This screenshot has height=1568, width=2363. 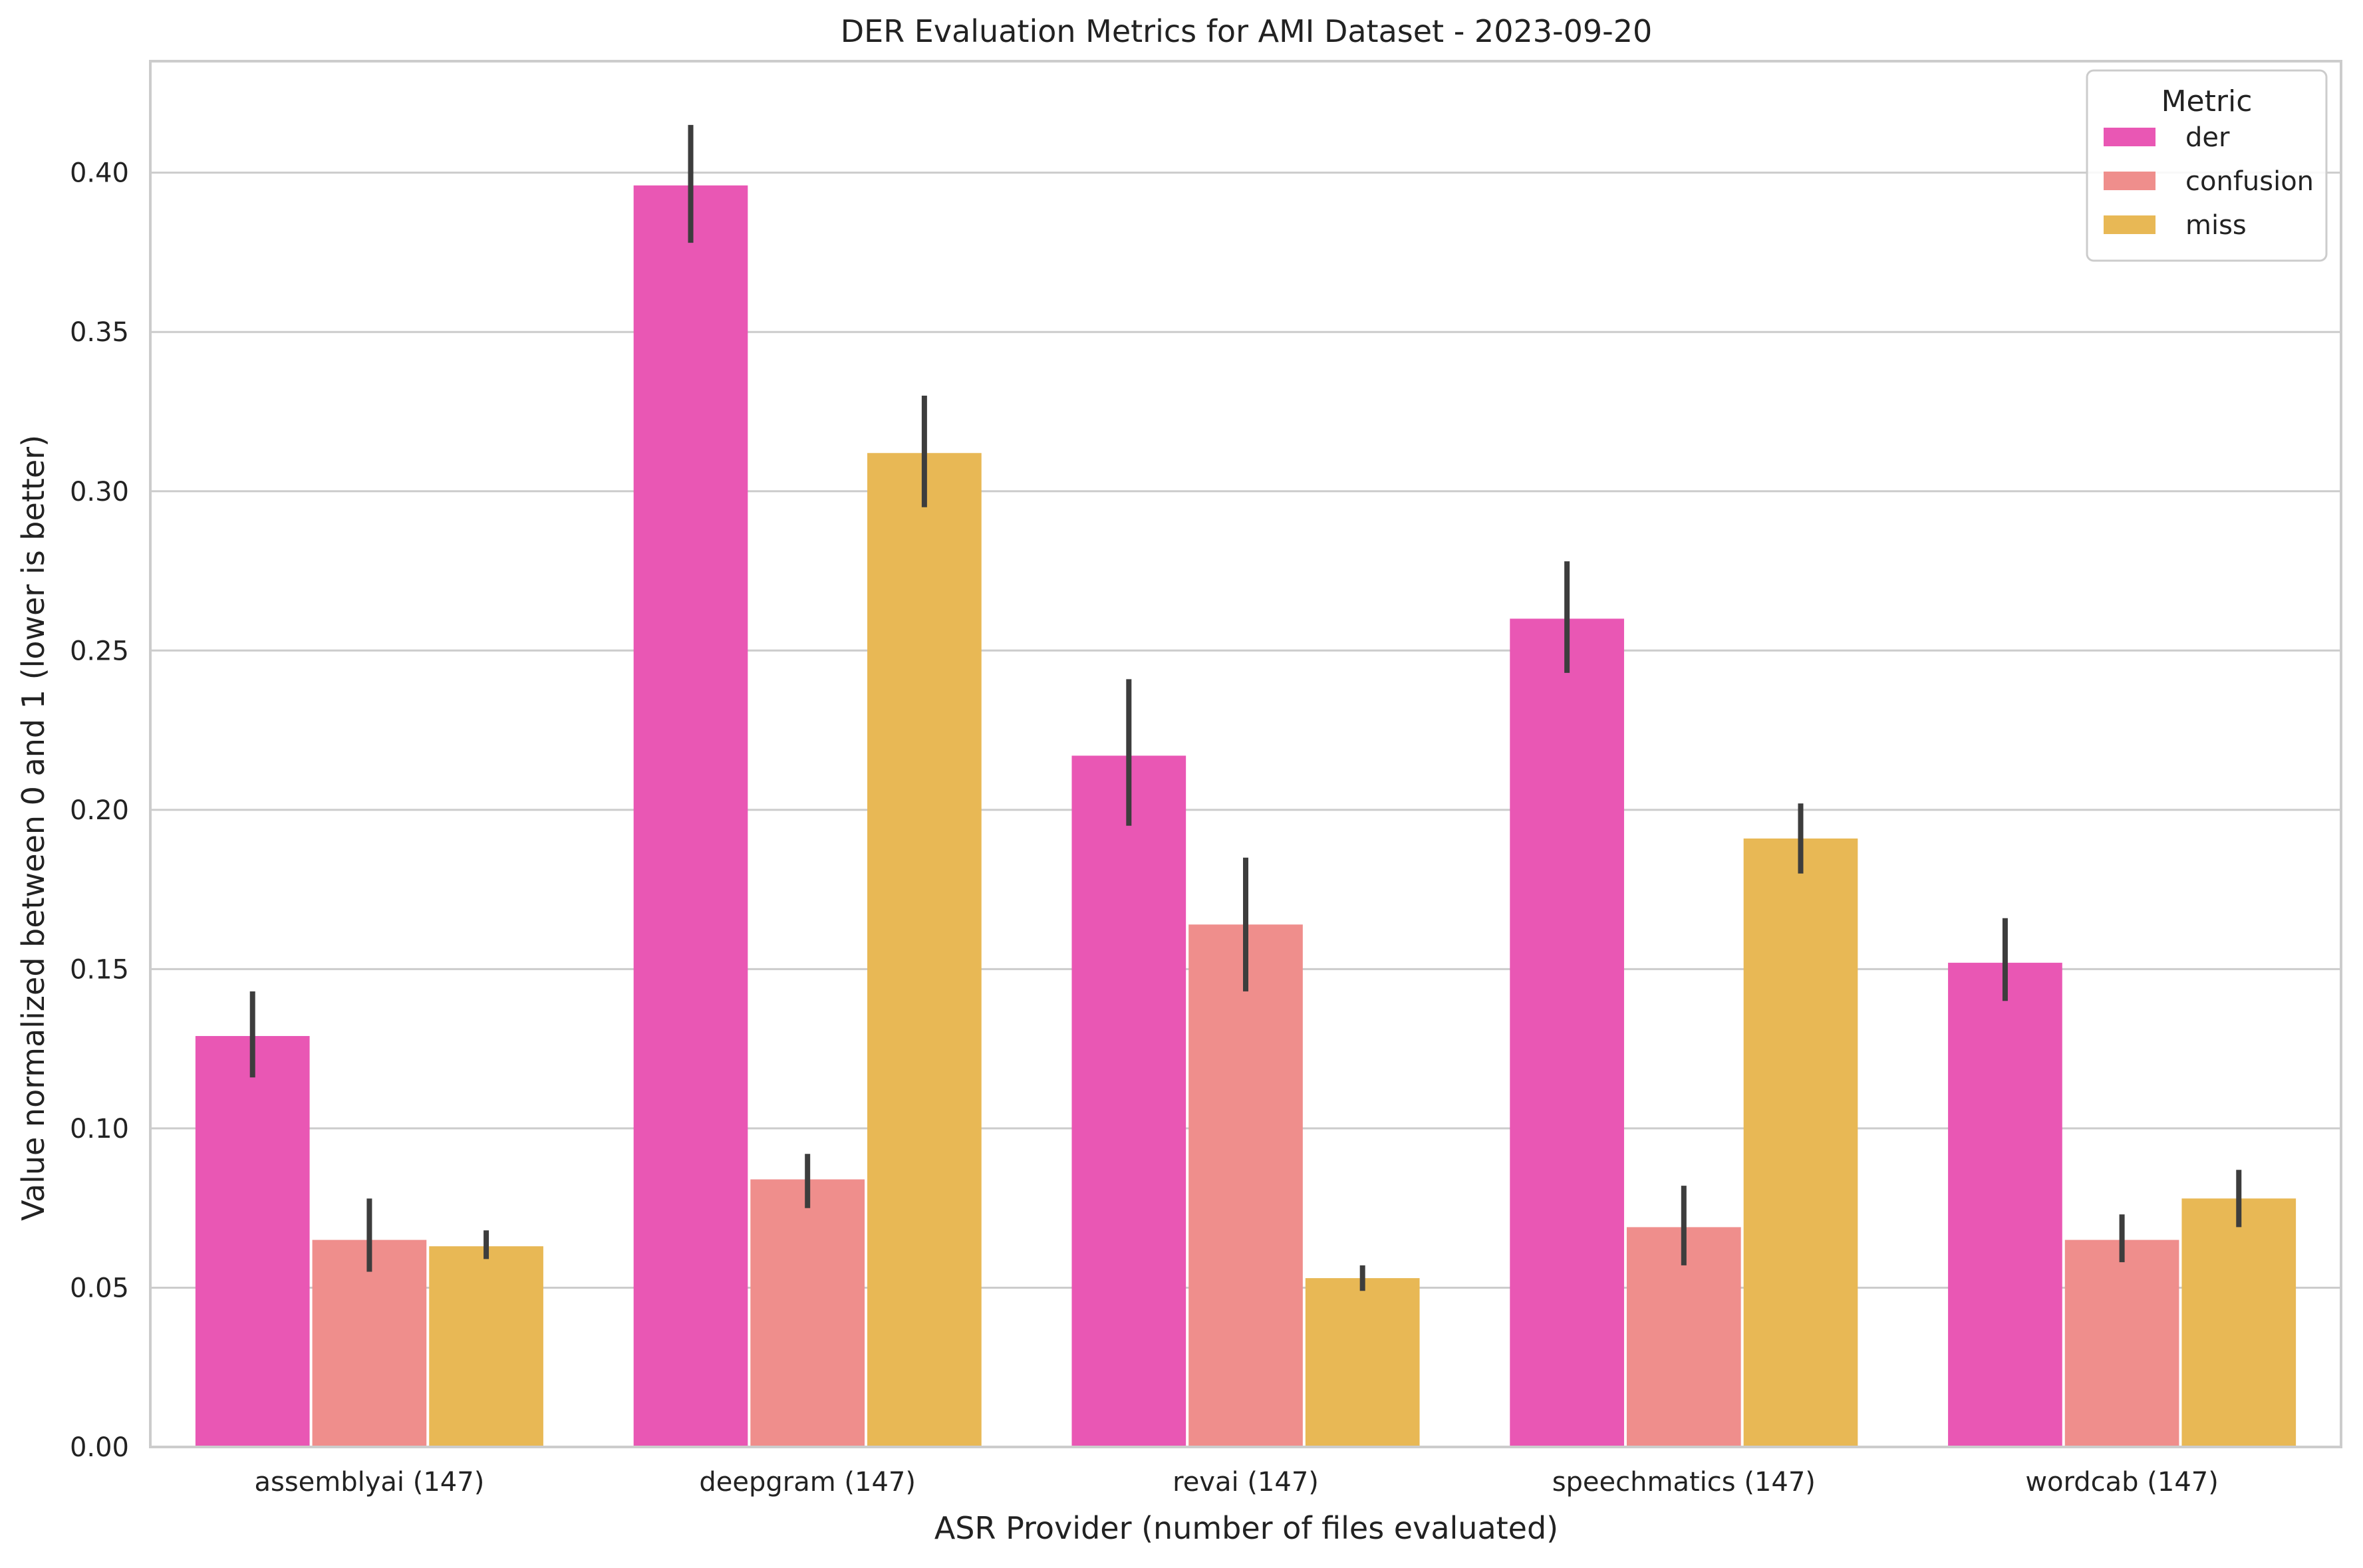 What do you see at coordinates (1246, 1528) in the screenshot?
I see `x-axis-title: ASR Provider (number of files evaluated)` at bounding box center [1246, 1528].